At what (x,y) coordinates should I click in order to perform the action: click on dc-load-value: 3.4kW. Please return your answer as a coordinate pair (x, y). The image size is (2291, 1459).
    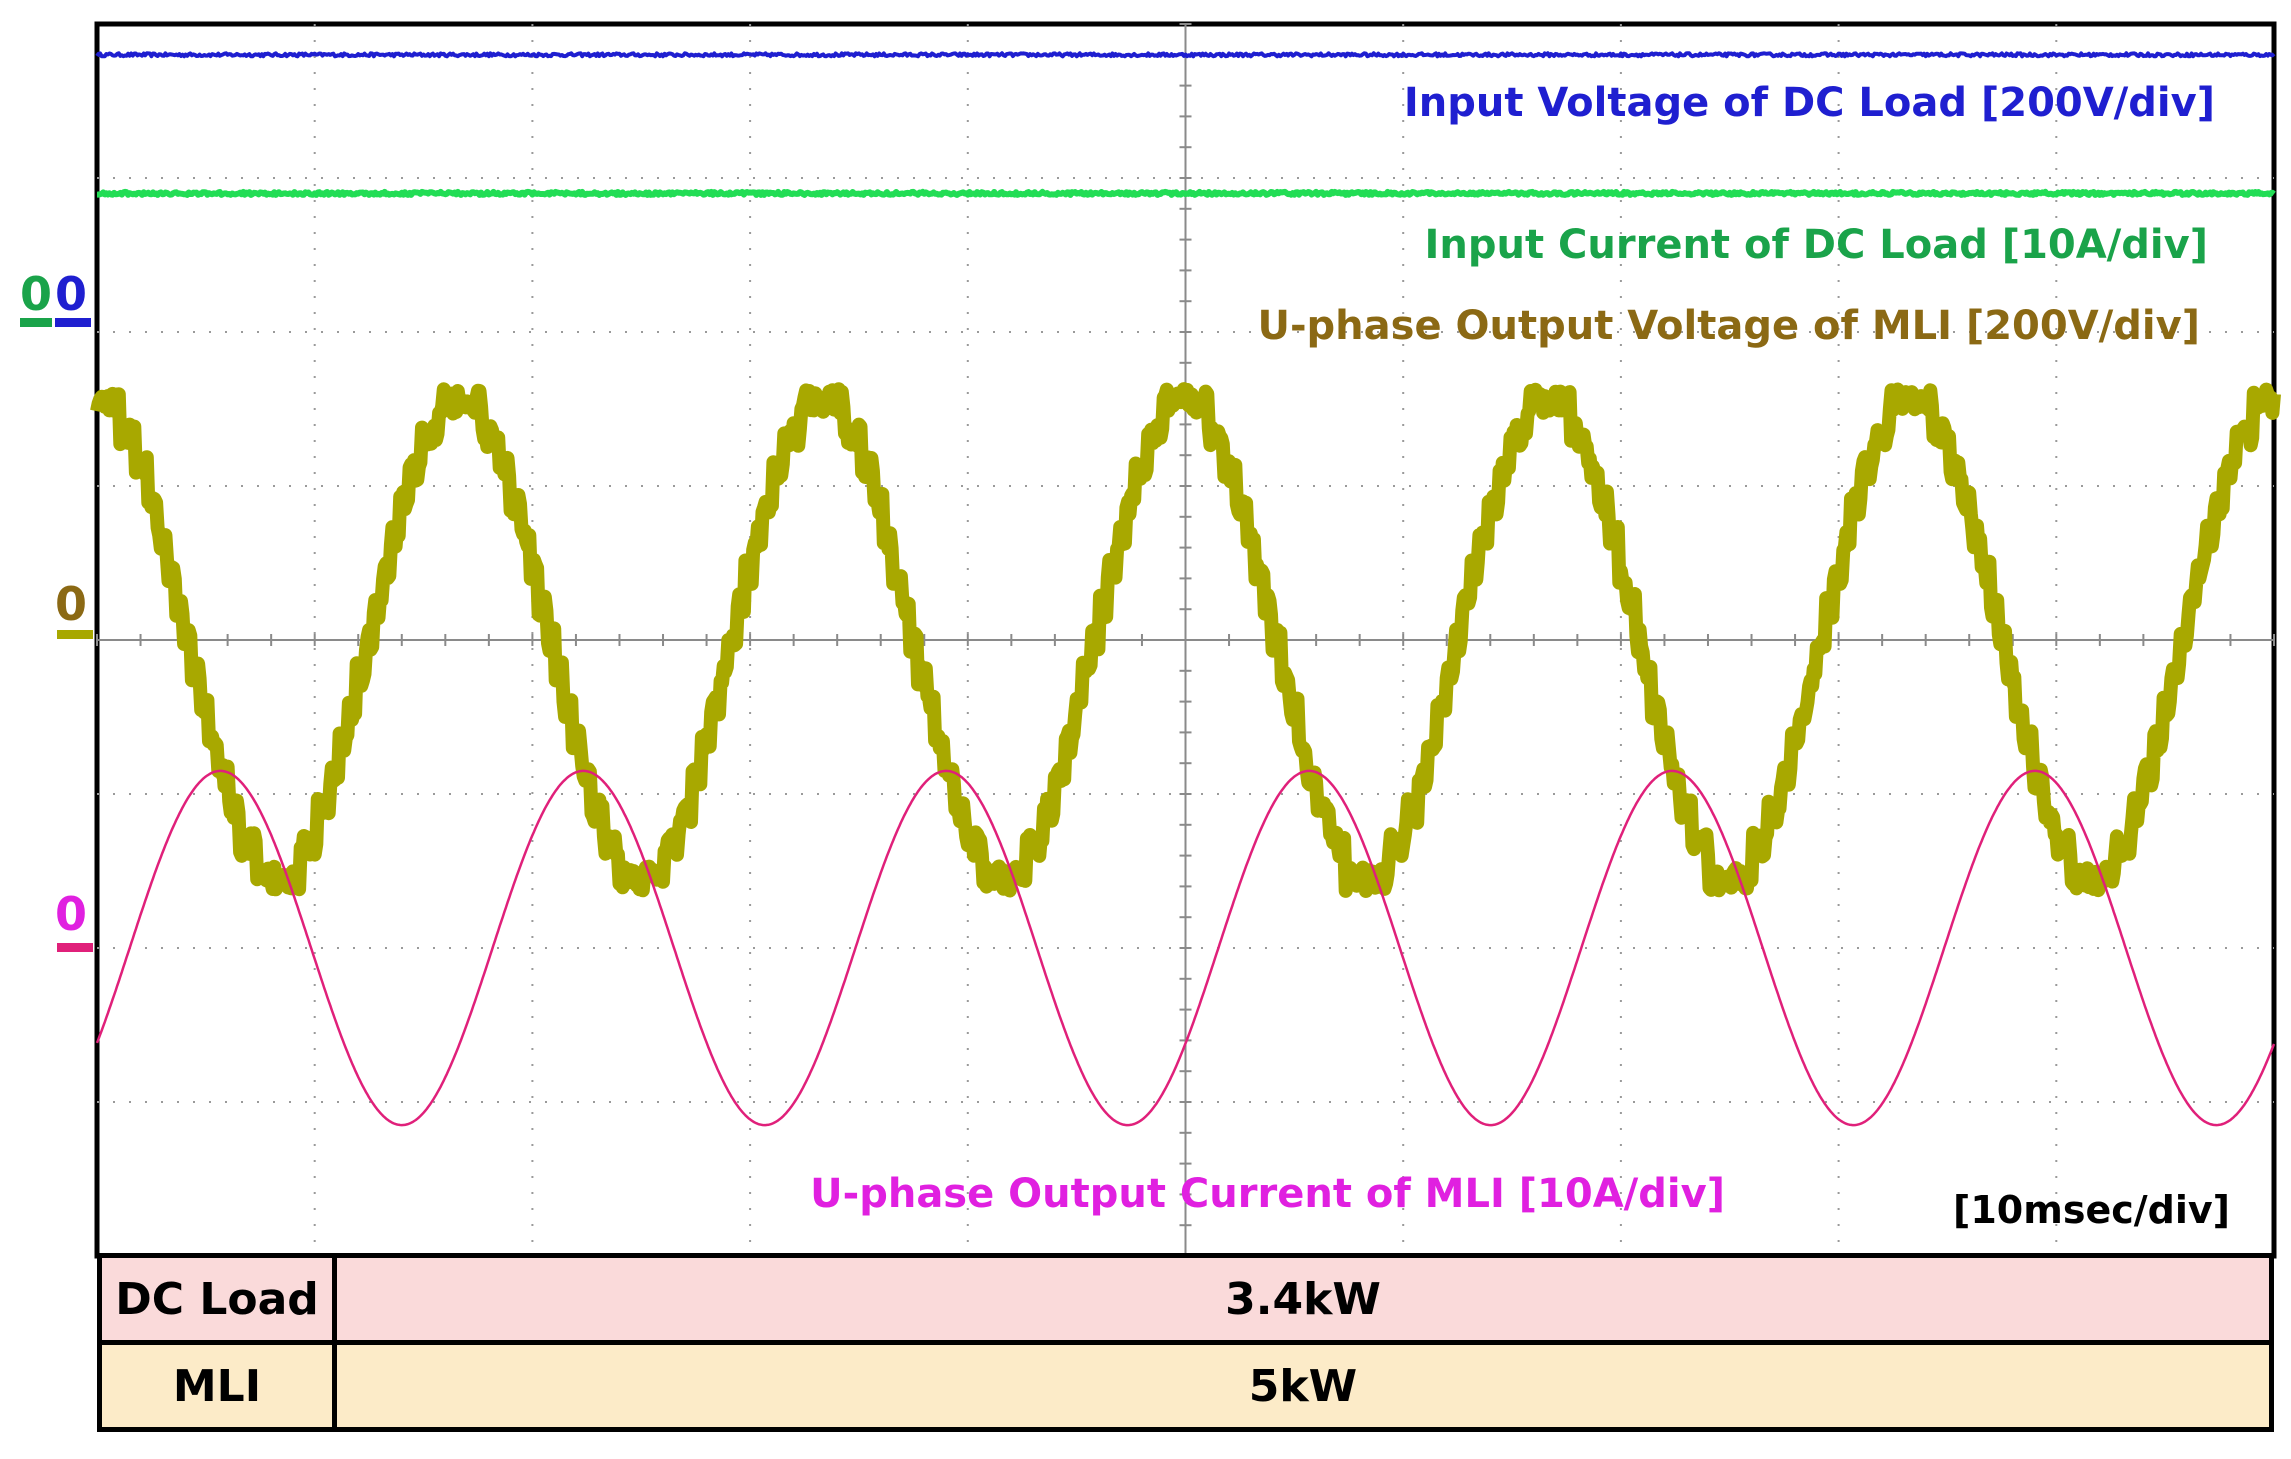
    Looking at the image, I should click on (1303, 1299).